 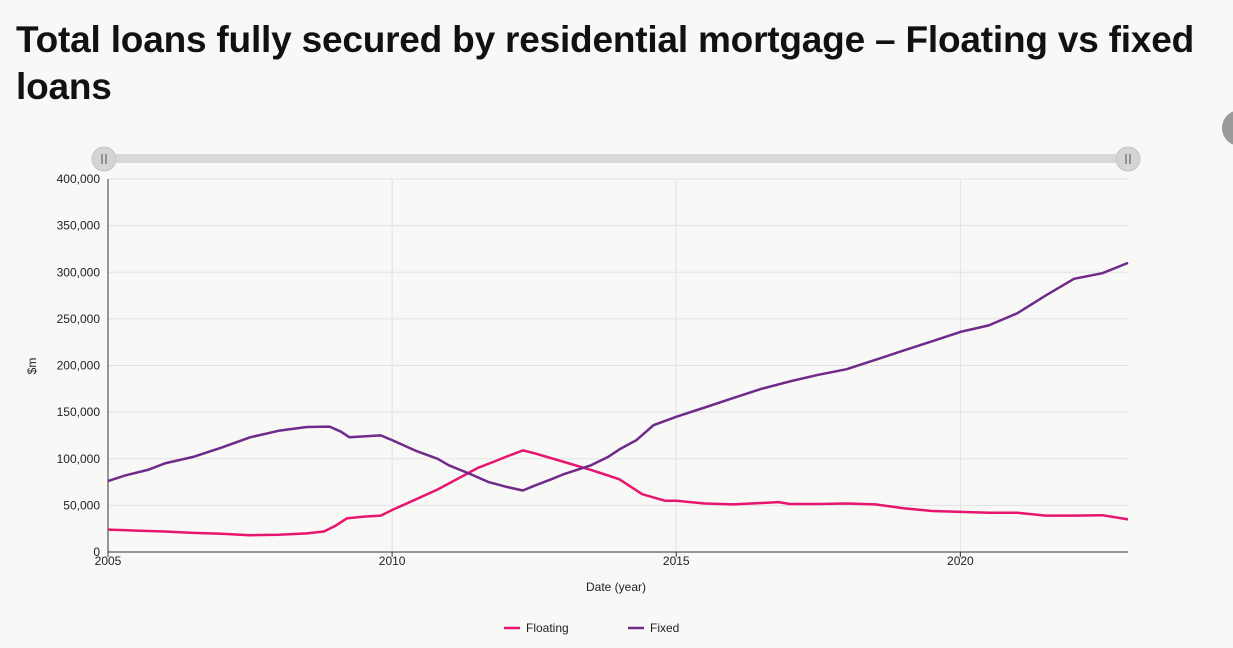 What do you see at coordinates (616, 587) in the screenshot?
I see `x-axis-label: Date (year)` at bounding box center [616, 587].